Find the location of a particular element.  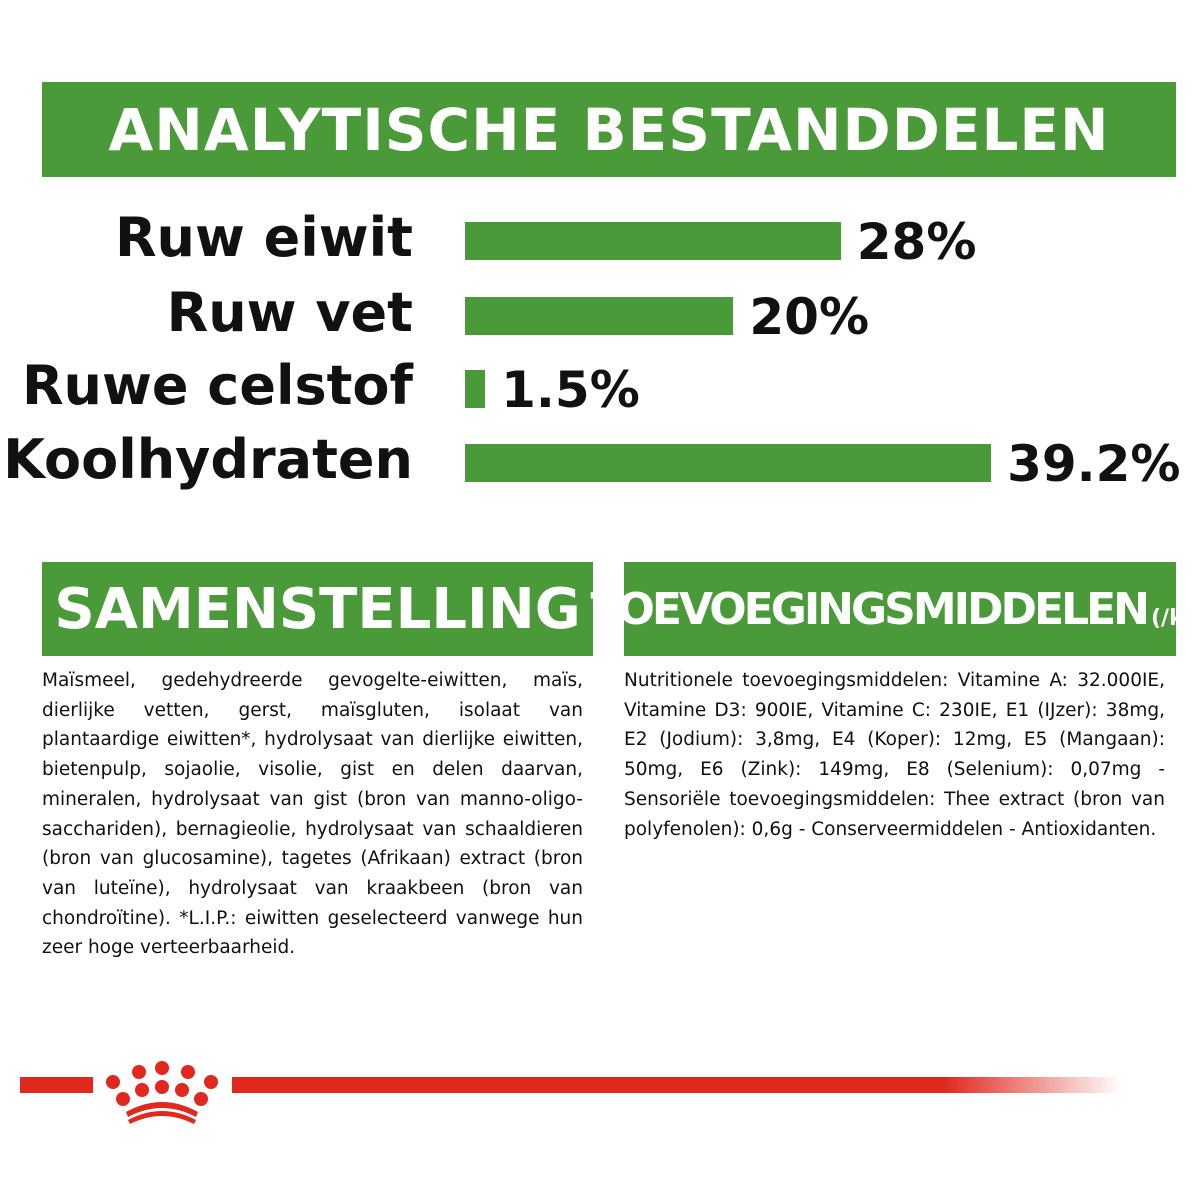

royal-canin-logo is located at coordinates (571, 1092).